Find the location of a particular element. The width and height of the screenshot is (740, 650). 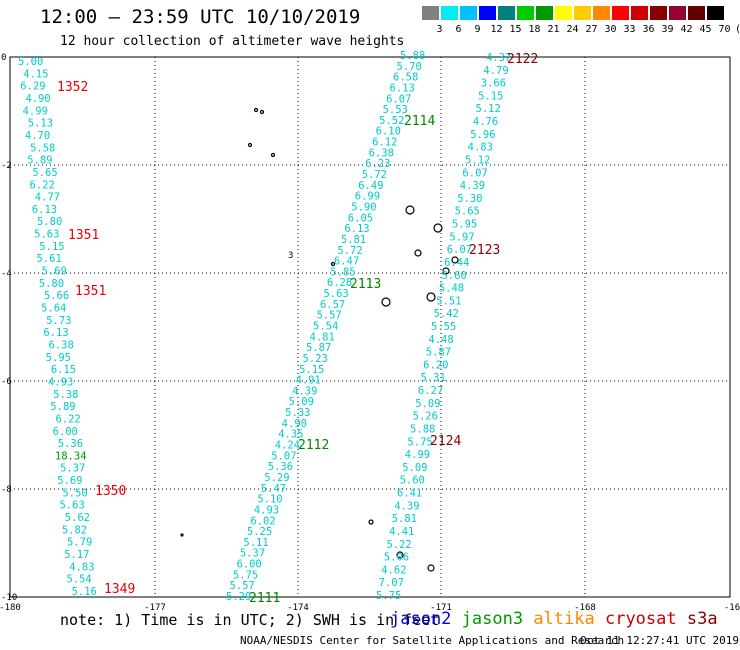

legend-label: 45 is located at coordinates (705, 29).